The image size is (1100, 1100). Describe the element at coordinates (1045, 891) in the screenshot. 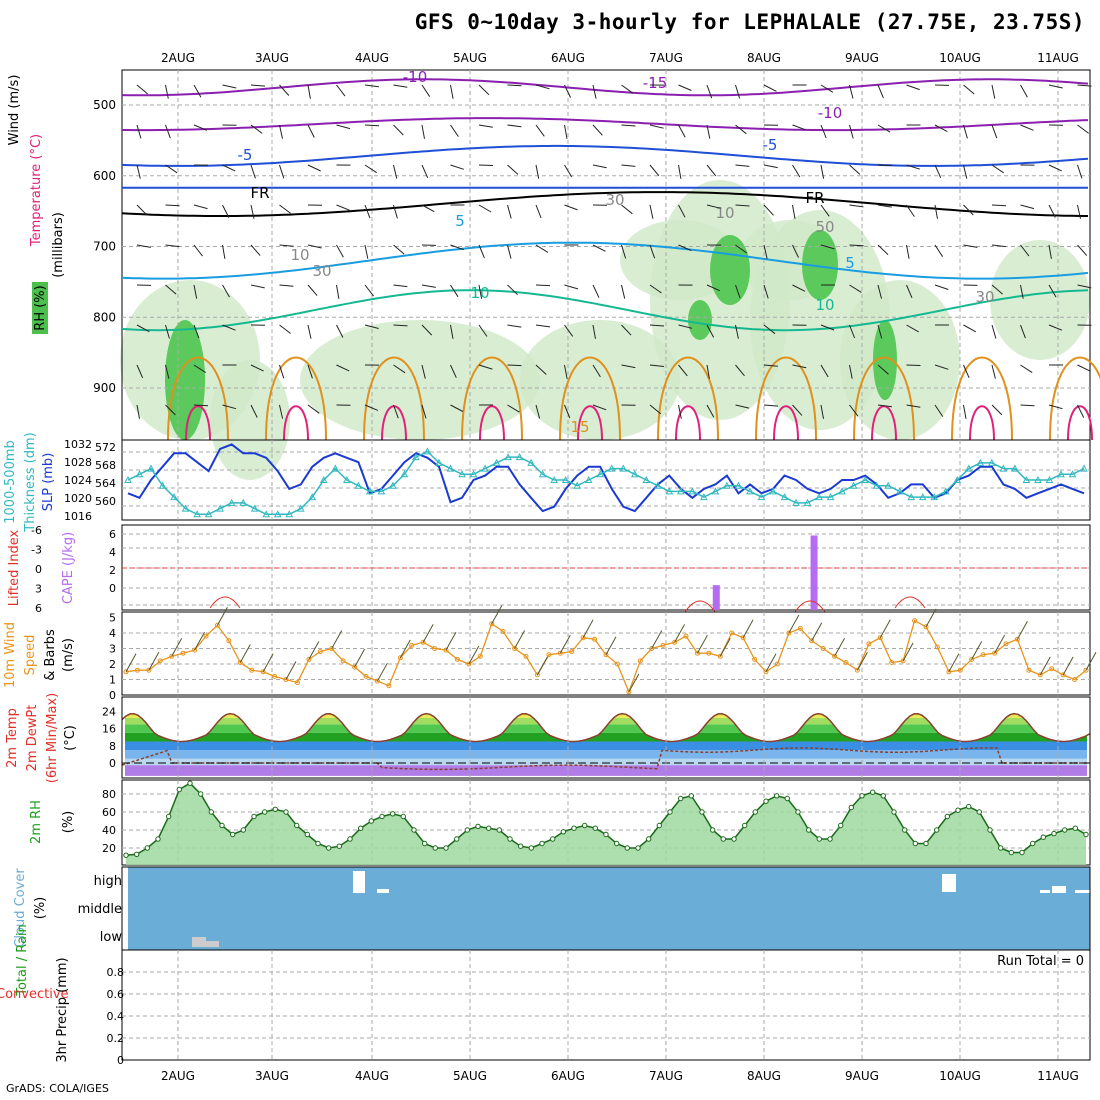

I see `cloud-gap` at that location.